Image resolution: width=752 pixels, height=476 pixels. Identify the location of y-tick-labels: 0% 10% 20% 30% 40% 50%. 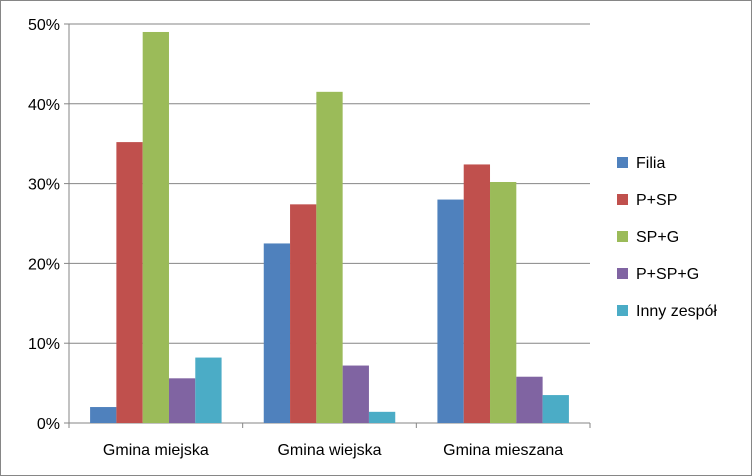
(44, 225).